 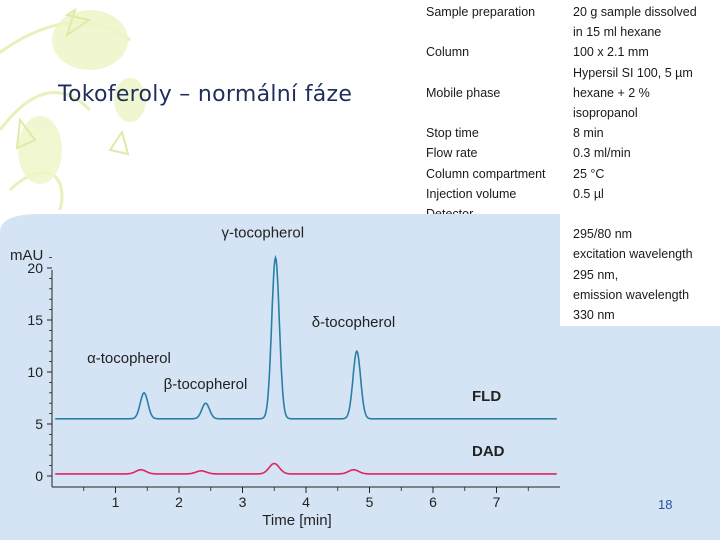 What do you see at coordinates (26, 255) in the screenshot?
I see `y-axis-label: mAU` at bounding box center [26, 255].